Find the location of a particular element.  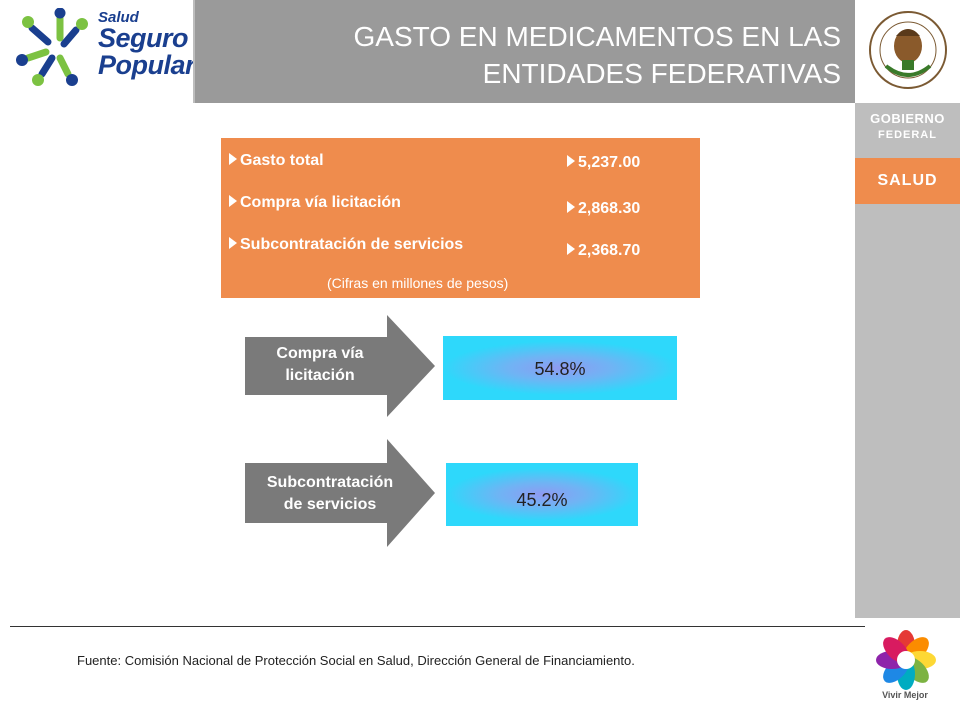

summary-value-licitacion: 2,868.30 is located at coordinates (603, 209).